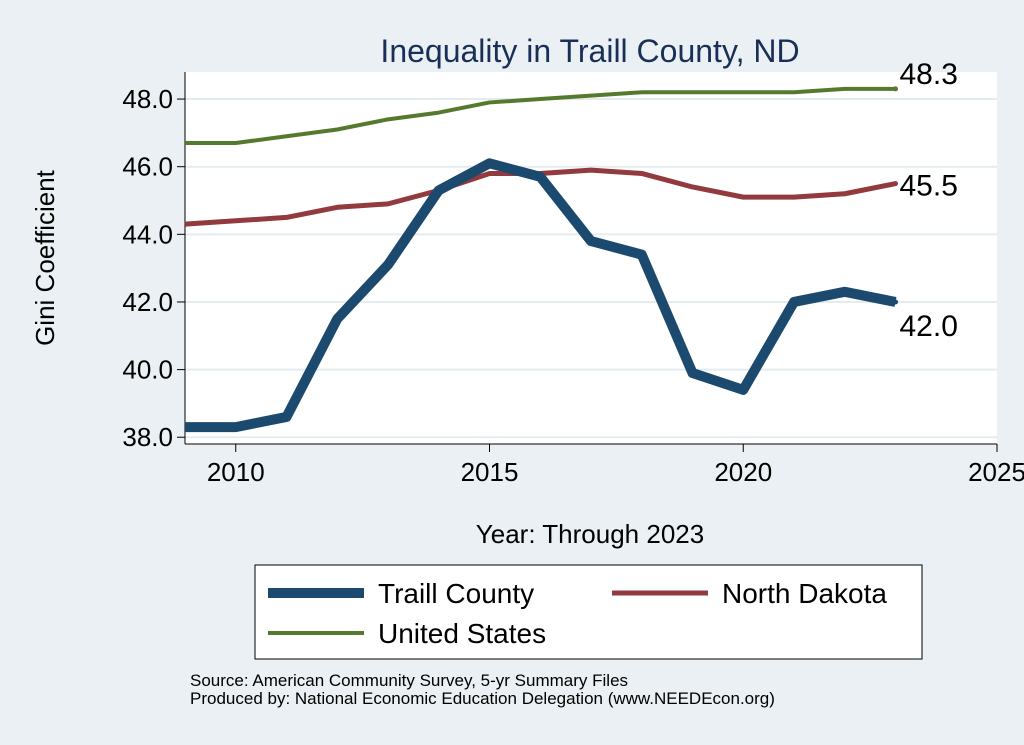  I want to click on end-value-label: 42.0, so click(929, 326).